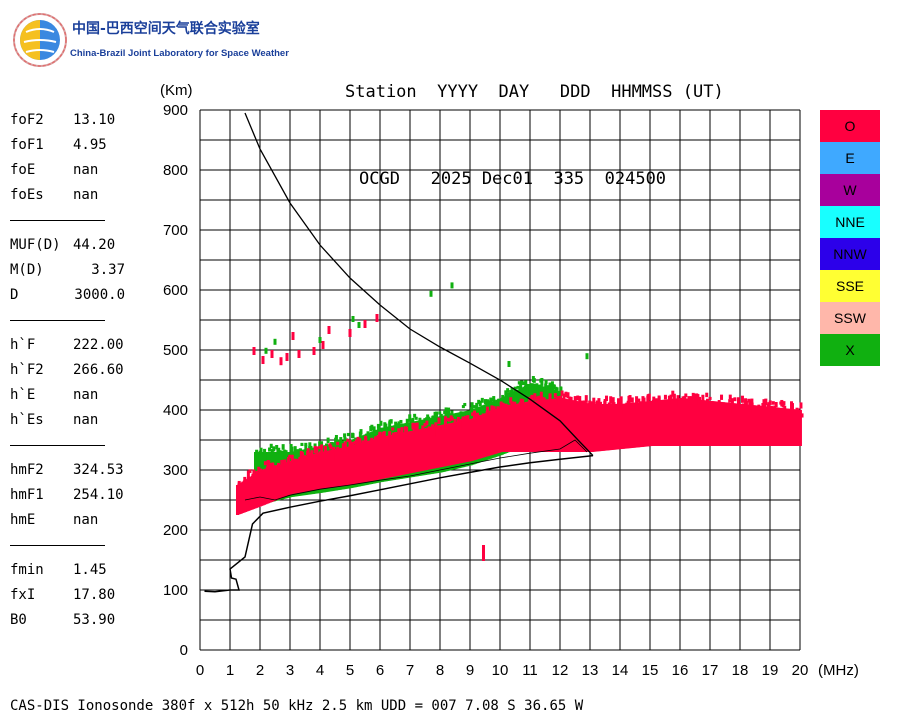  Describe the element at coordinates (57, 445) in the screenshot. I see `param-divider` at that location.